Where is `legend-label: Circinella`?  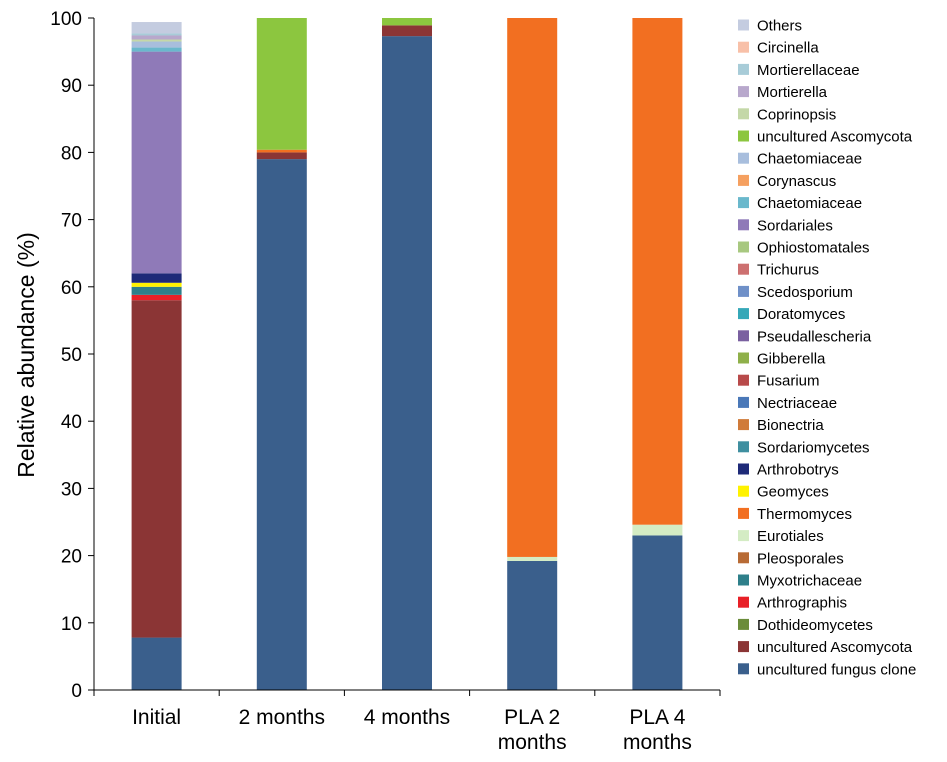 legend-label: Circinella is located at coordinates (788, 48).